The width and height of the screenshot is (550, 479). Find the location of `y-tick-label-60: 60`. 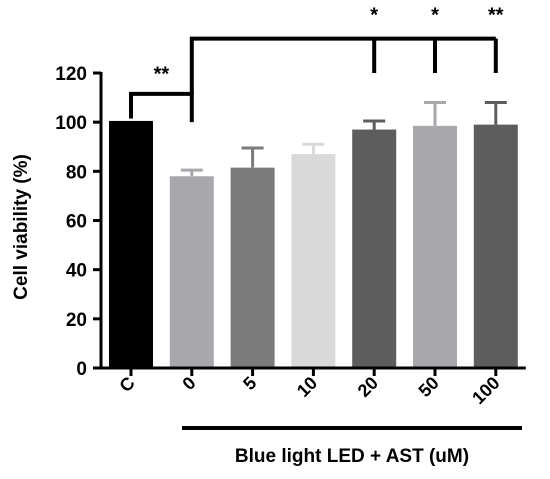

y-tick-label-60: 60 is located at coordinates (76, 222).